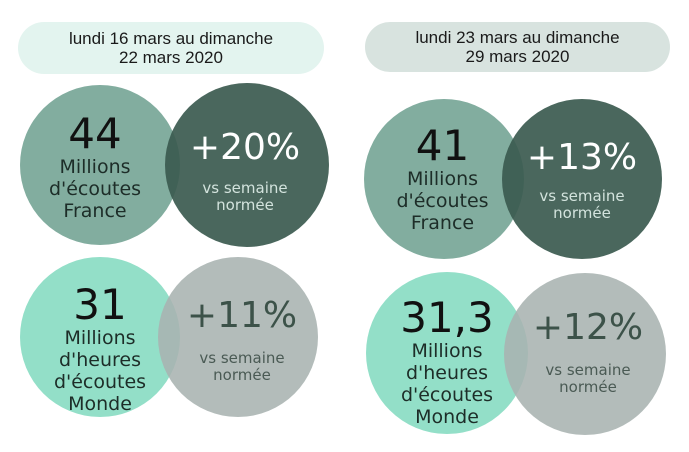  What do you see at coordinates (242, 340) in the screenshot?
I see `monde-change-block: +11% vs semaine normée` at bounding box center [242, 340].